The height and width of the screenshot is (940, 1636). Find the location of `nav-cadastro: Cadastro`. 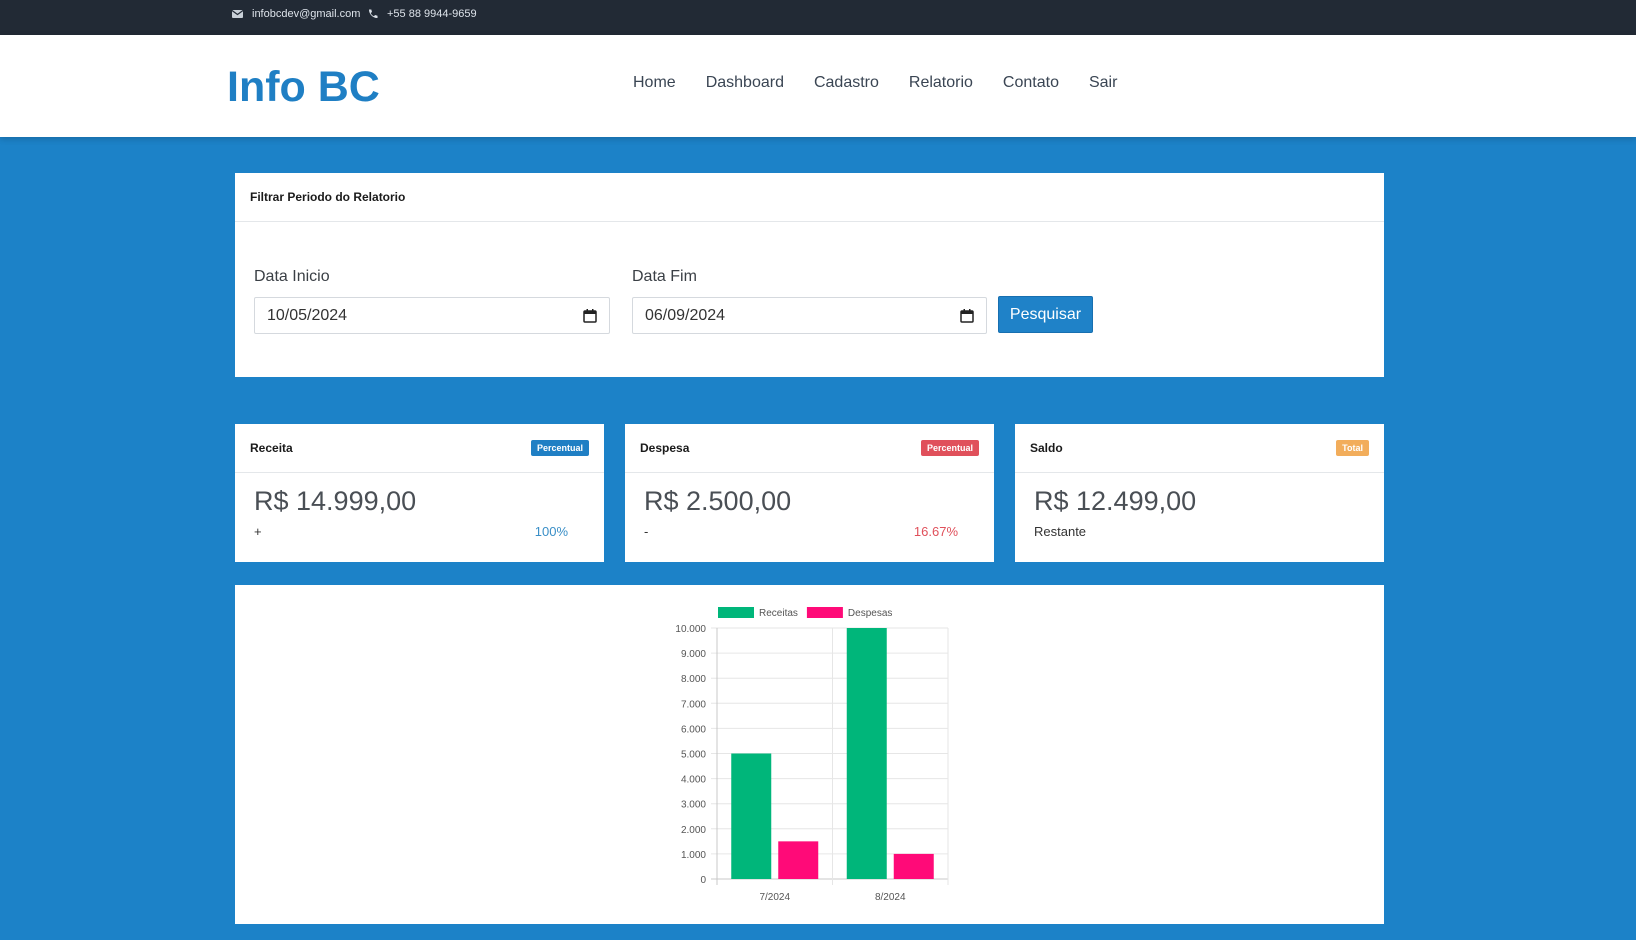

nav-cadastro: Cadastro is located at coordinates (846, 82).